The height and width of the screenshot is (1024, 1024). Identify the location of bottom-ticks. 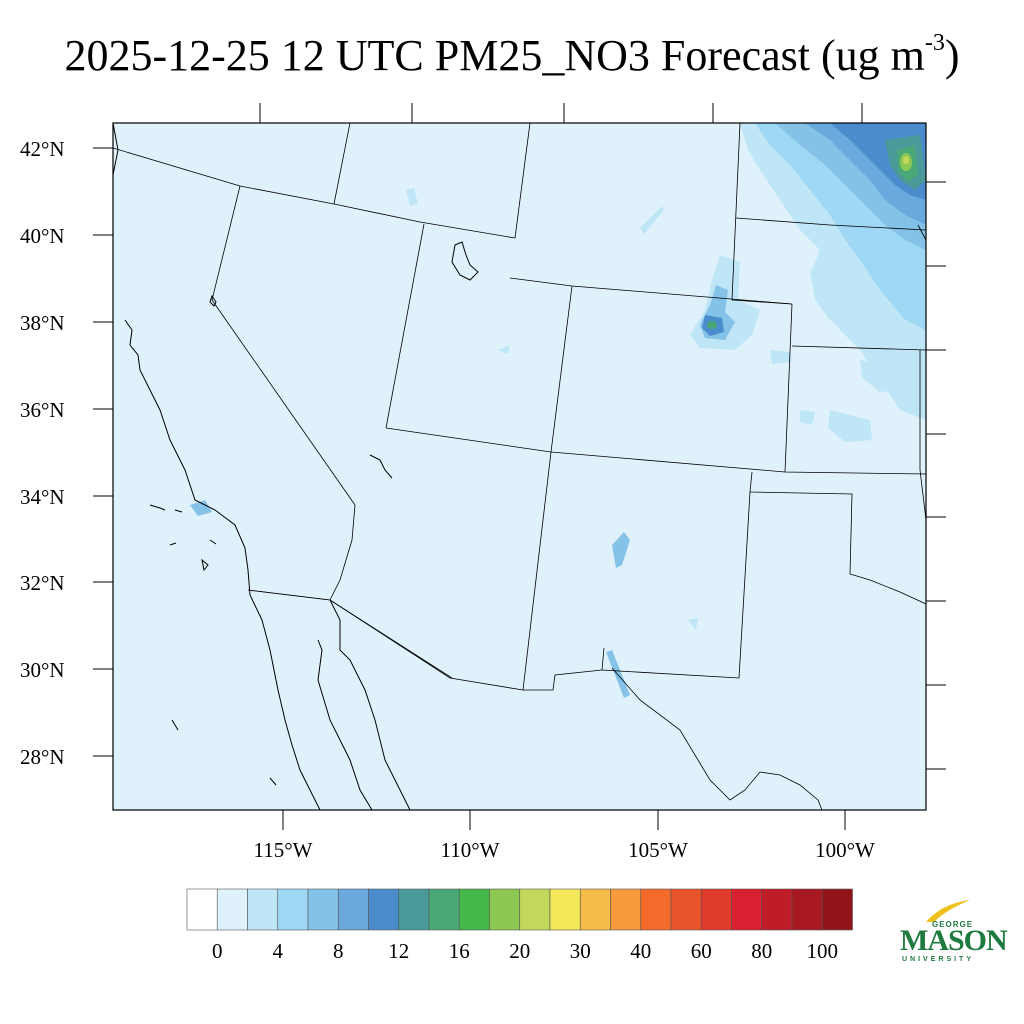
(564, 820).